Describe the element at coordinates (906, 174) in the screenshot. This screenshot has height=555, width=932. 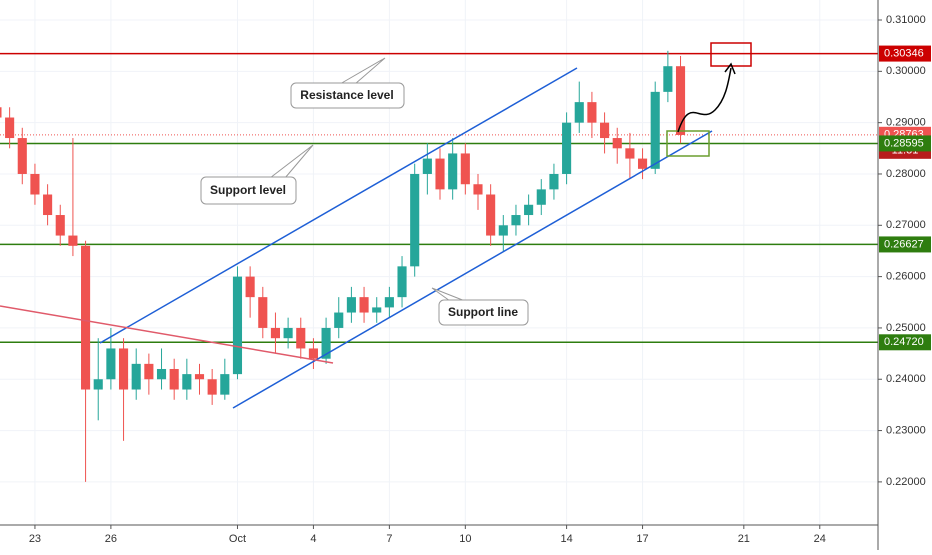
I see `y-tick-label: 0.28000` at that location.